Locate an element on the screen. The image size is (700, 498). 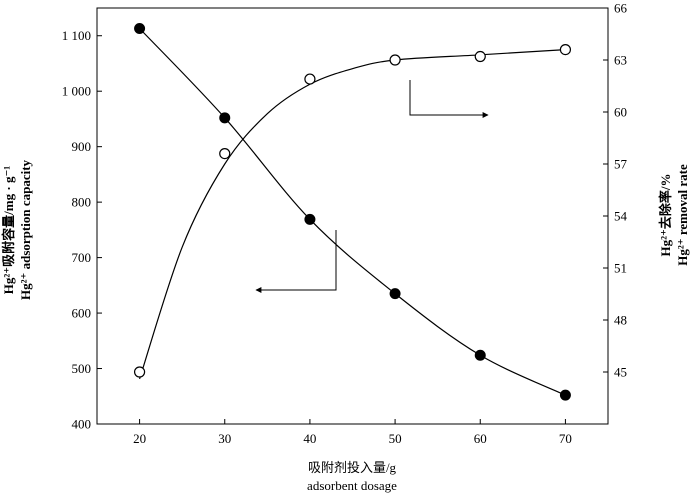
y-left-tick-label: 500 is located at coordinates (82, 368).